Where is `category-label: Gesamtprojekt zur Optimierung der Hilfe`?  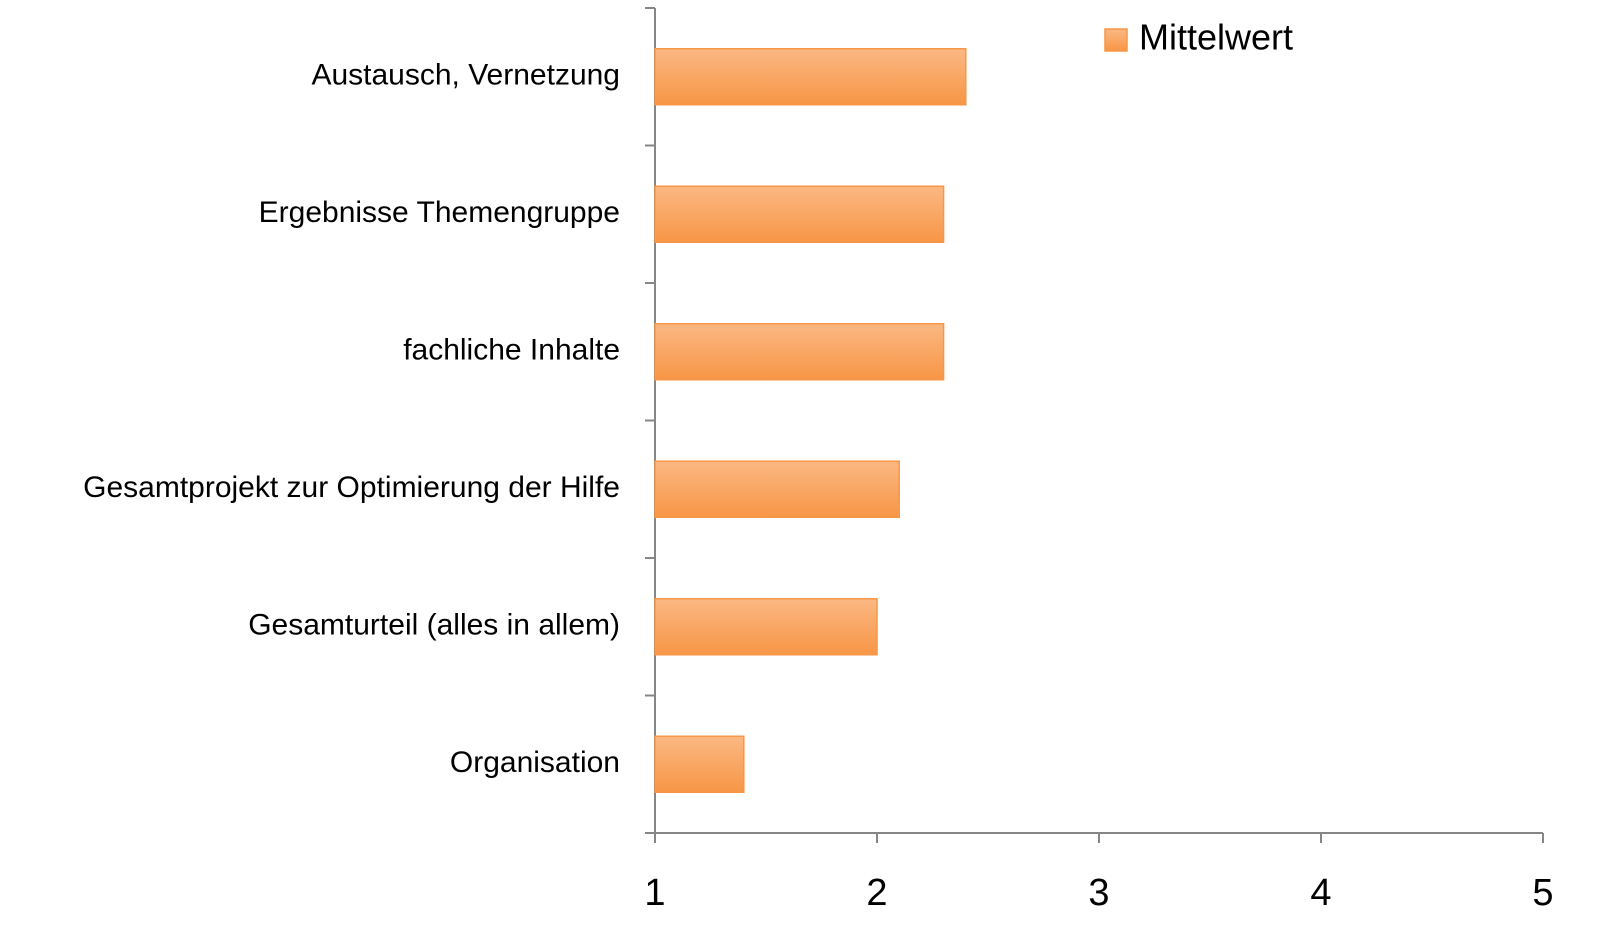 category-label: Gesamtprojekt zur Optimierung der Hilfe is located at coordinates (351, 487).